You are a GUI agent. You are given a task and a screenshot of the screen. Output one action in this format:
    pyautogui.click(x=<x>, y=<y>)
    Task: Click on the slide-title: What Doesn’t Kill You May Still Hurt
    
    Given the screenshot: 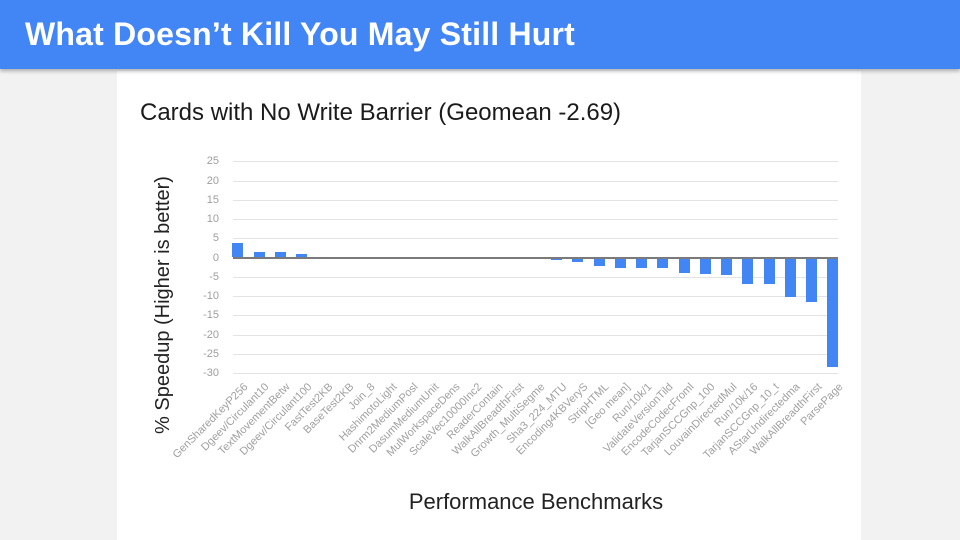 What is the action you would take?
    pyautogui.click(x=300, y=34)
    